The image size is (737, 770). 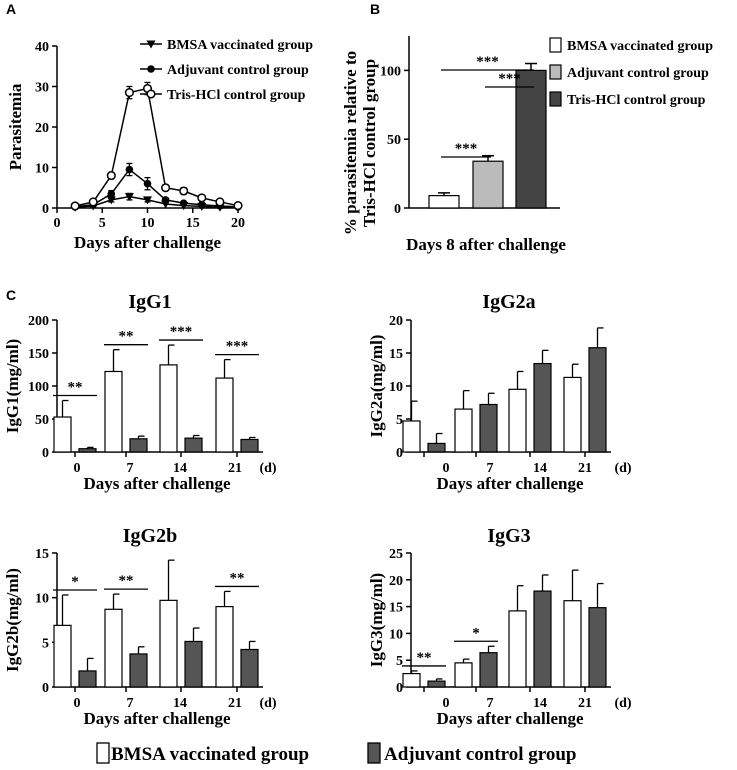 I want to click on chart-title: IgG2a, so click(x=508, y=302).